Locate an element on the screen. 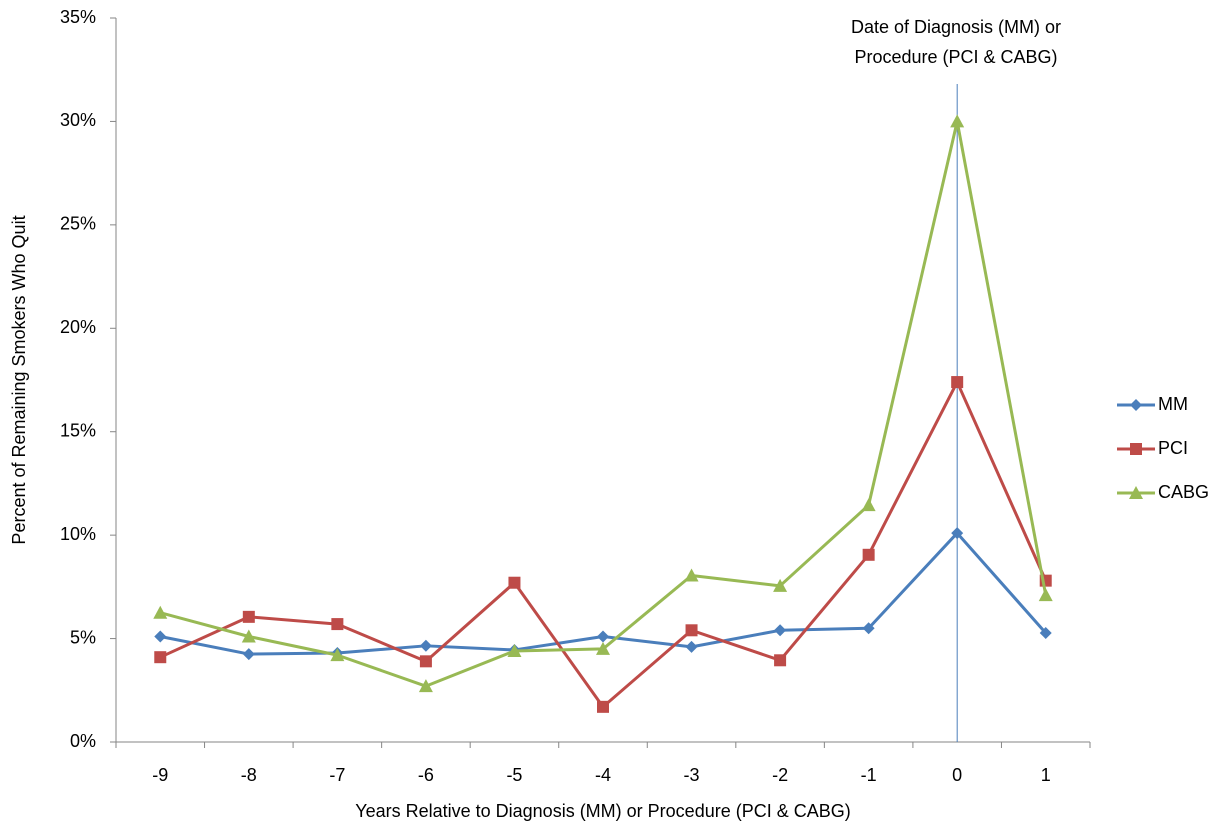 The height and width of the screenshot is (830, 1227). y-tick-label: 5% is located at coordinates (83, 637).